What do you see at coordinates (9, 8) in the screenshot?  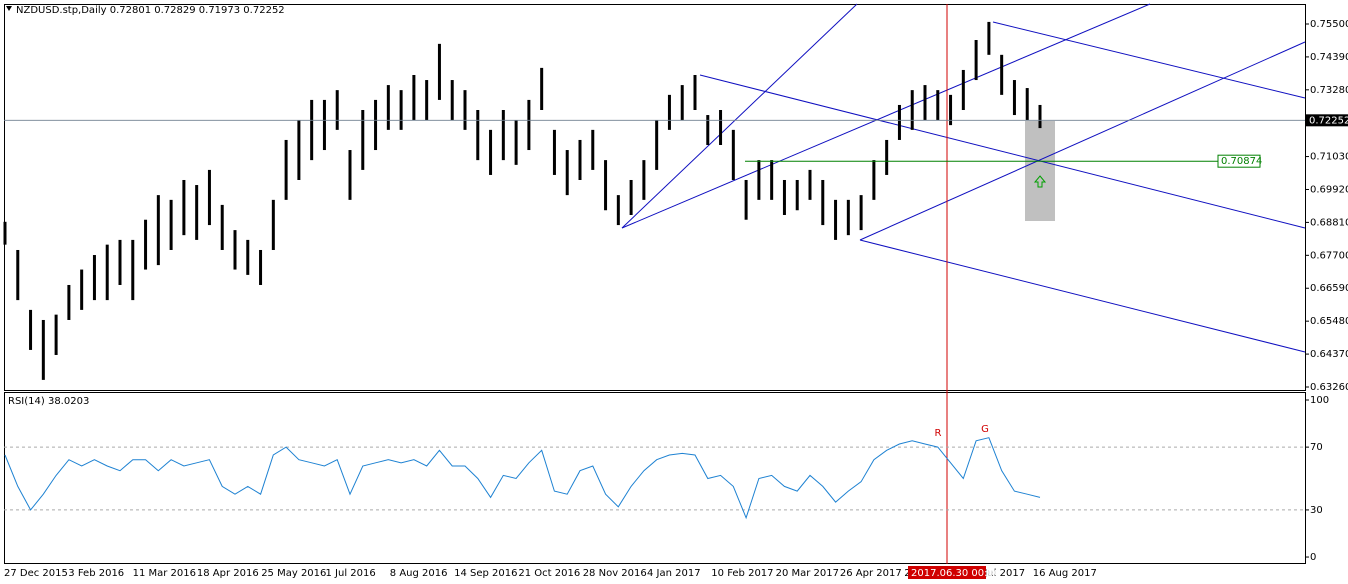 I see `menu-icon` at bounding box center [9, 8].